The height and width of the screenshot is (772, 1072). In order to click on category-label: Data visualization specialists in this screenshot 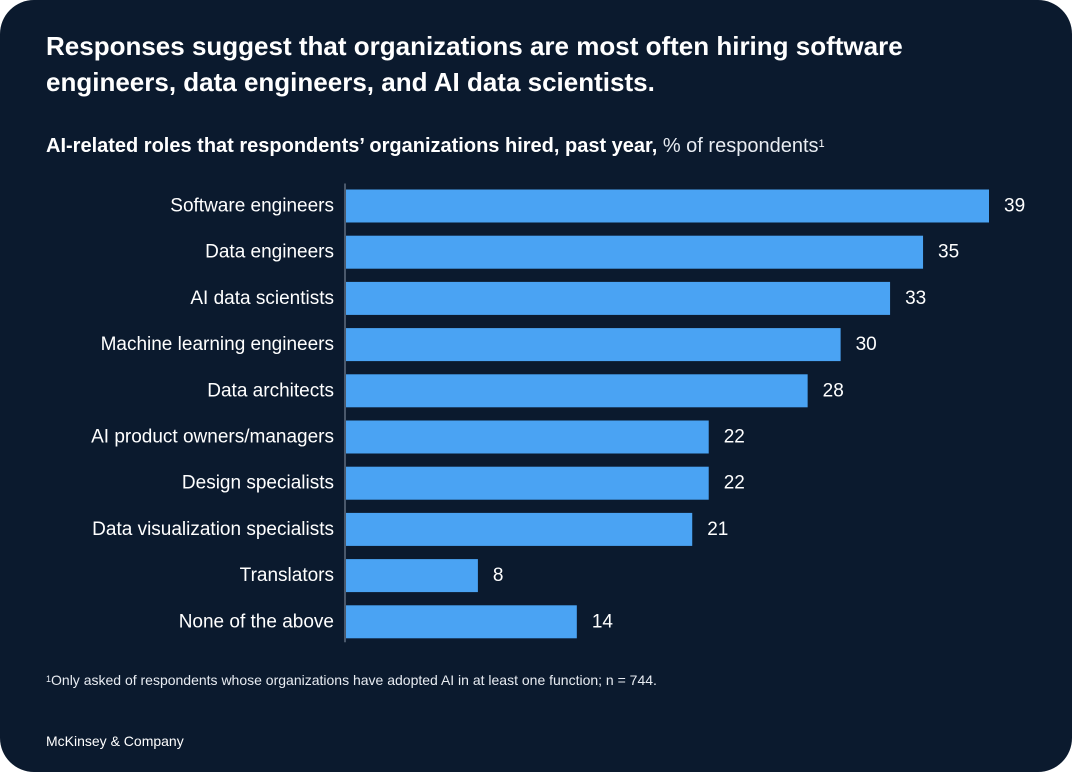, I will do `click(213, 529)`.